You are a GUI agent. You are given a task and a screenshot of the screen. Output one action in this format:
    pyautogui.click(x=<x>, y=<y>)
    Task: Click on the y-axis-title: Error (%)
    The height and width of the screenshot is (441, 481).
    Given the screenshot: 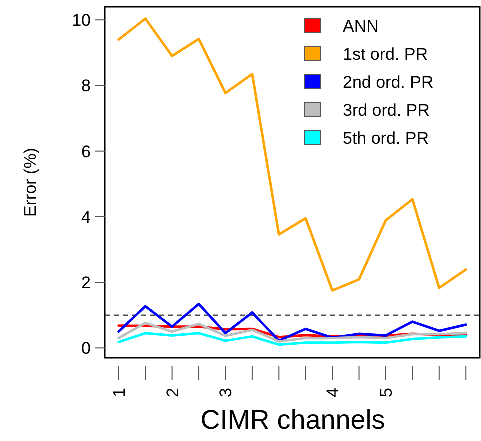 What is the action you would take?
    pyautogui.click(x=30, y=182)
    